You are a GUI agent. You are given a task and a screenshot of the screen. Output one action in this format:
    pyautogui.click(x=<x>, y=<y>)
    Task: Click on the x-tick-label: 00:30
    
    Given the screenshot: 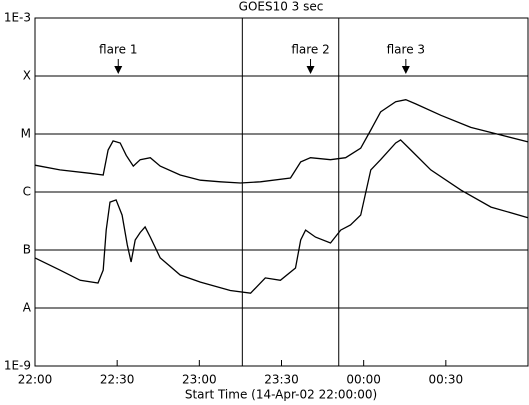 What is the action you would take?
    pyautogui.click(x=446, y=380)
    